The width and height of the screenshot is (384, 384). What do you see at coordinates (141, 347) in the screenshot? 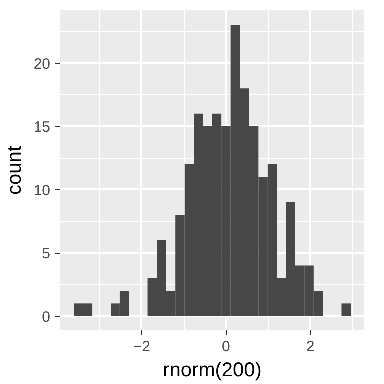
I see `x-tick-label: −2` at bounding box center [141, 347].